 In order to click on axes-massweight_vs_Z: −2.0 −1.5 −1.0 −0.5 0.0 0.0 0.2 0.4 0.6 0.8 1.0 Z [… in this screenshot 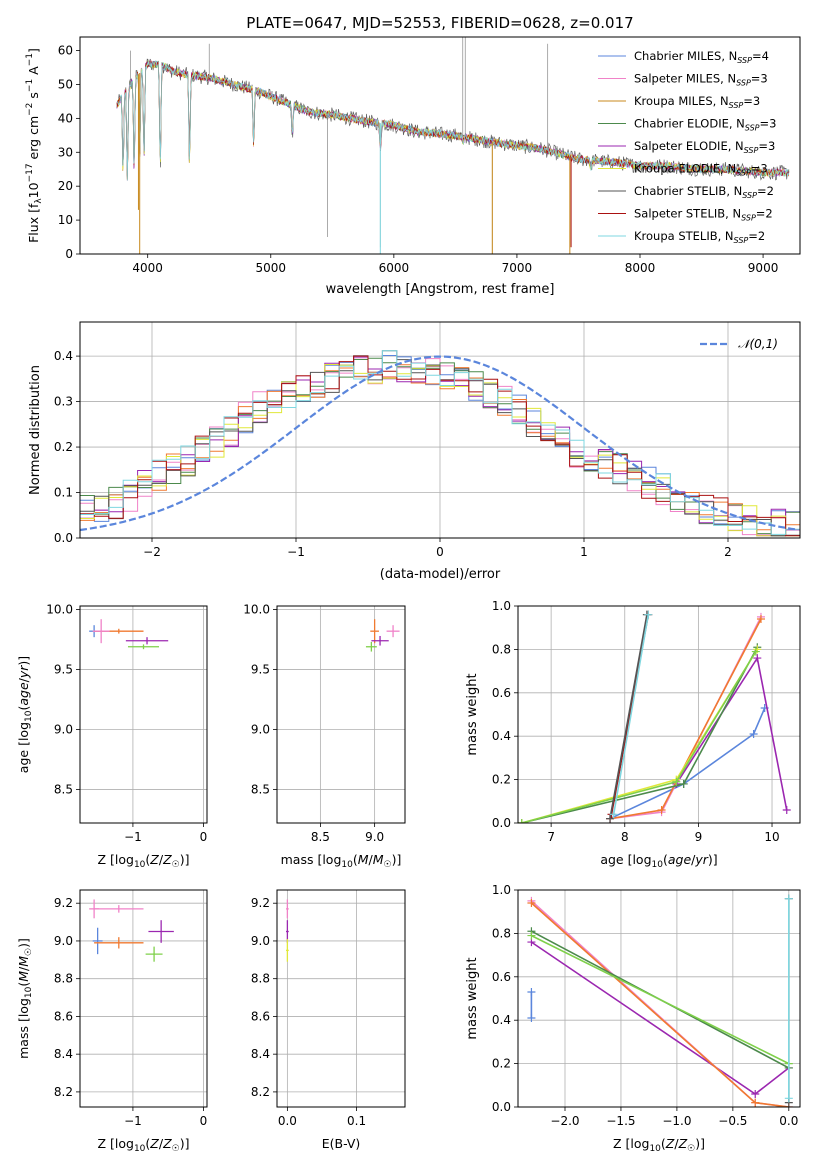, I will do `click(633, 1018)`.